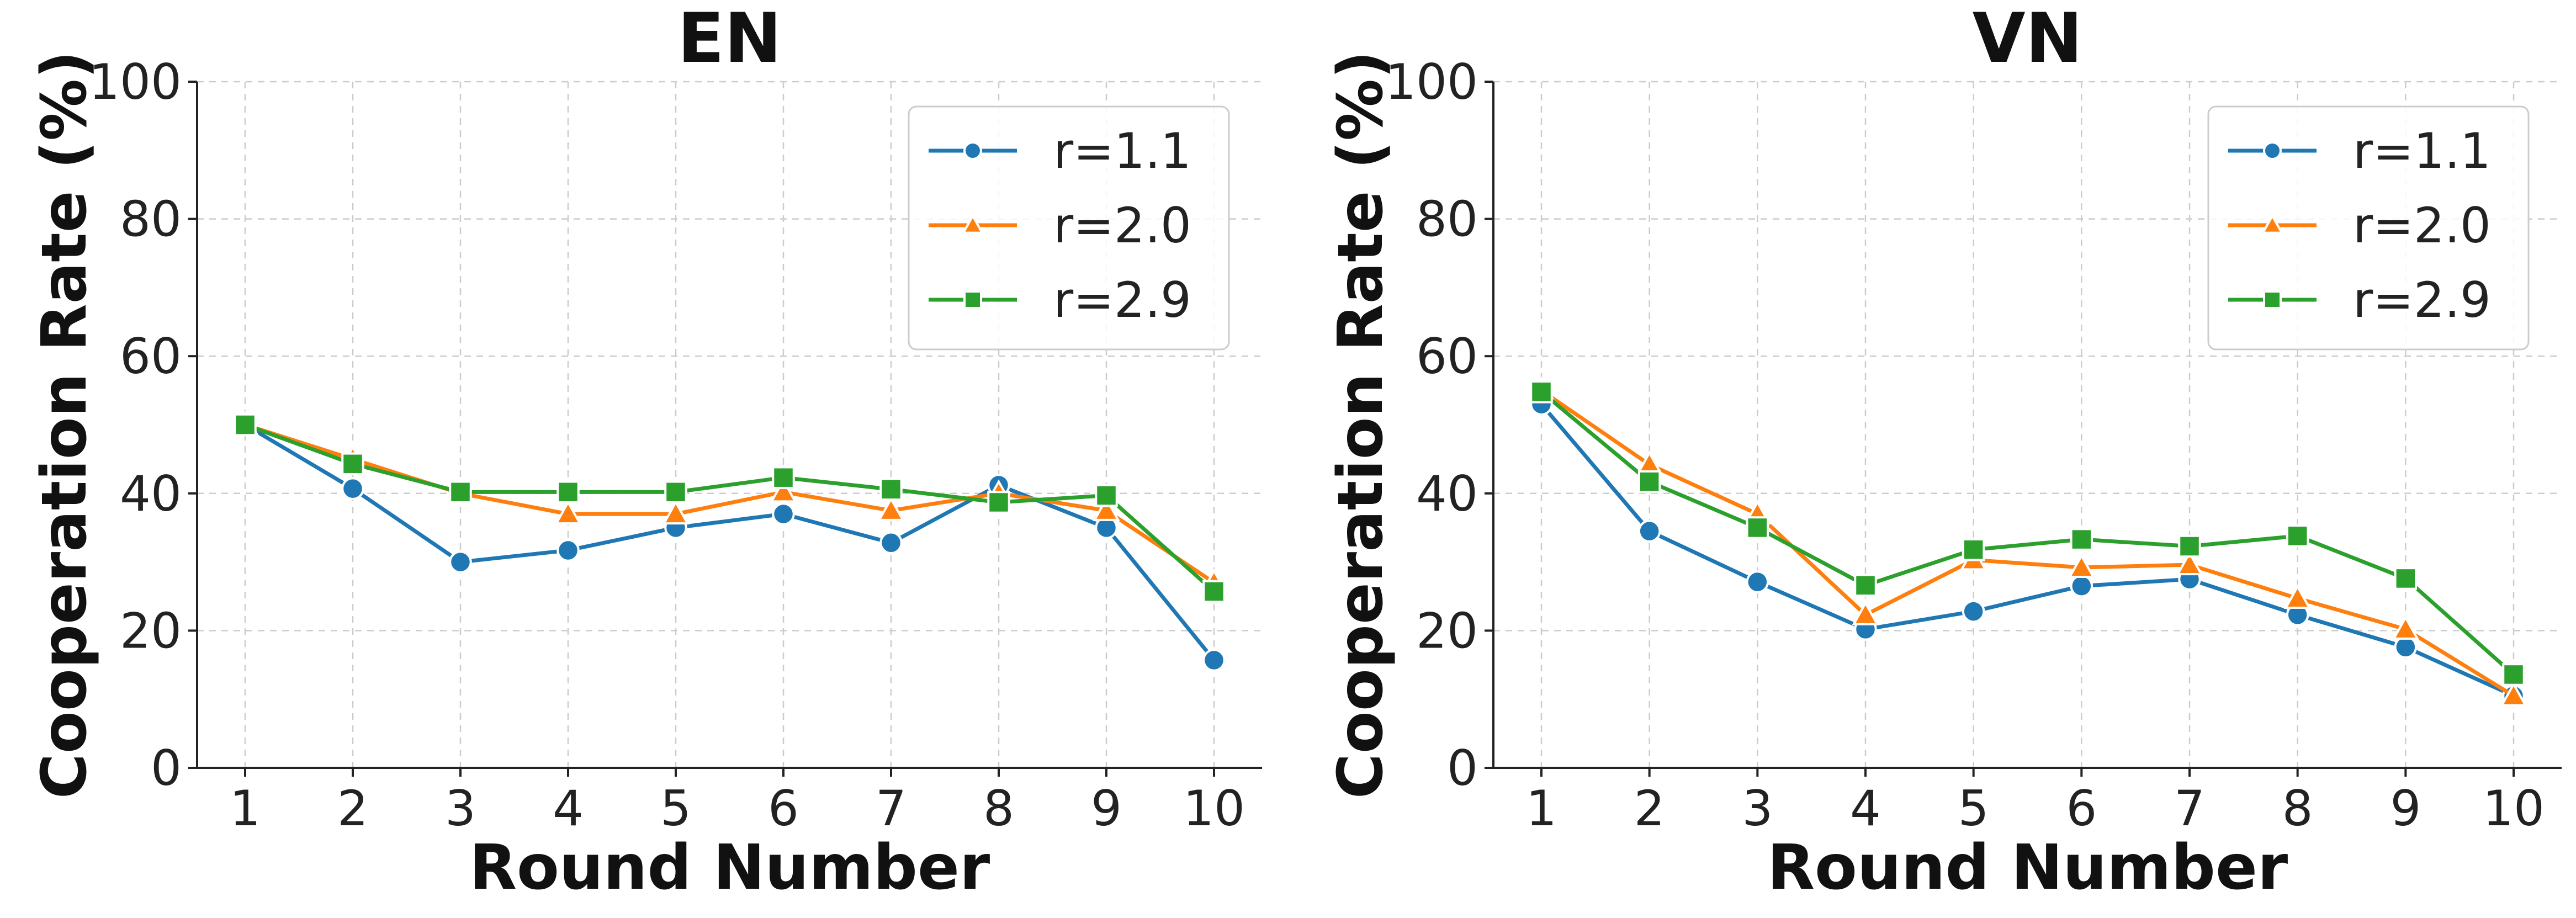  I want to click on vn-y-axis-title: Cooperation Rate (%), so click(1361, 425).